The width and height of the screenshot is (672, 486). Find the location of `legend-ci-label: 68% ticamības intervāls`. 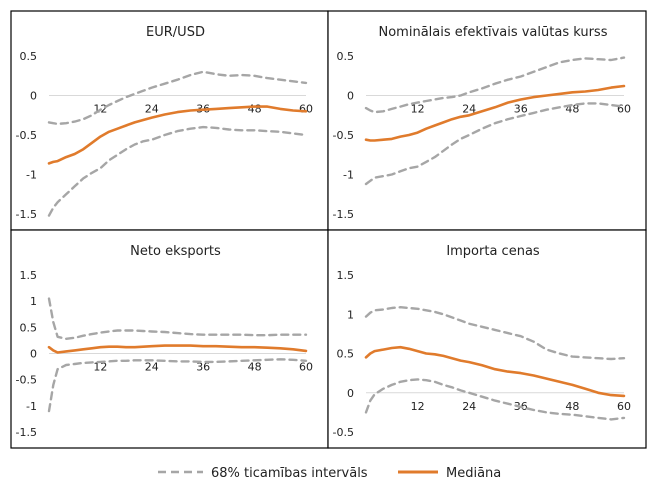

legend-ci-label: 68% ticamības intervāls is located at coordinates (289, 473).